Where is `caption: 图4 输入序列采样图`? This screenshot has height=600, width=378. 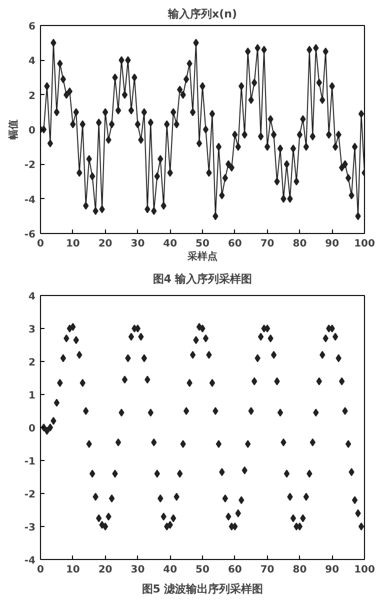 caption: 图4 输入序列采样图 is located at coordinates (202, 279).